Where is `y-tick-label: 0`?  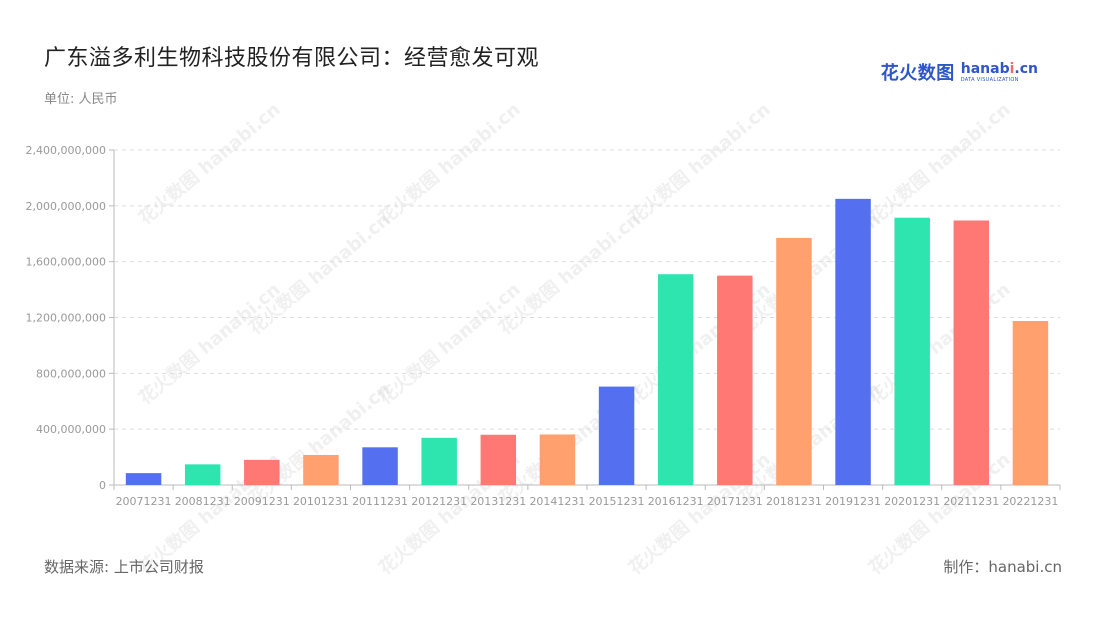 y-tick-label: 0 is located at coordinates (102, 485).